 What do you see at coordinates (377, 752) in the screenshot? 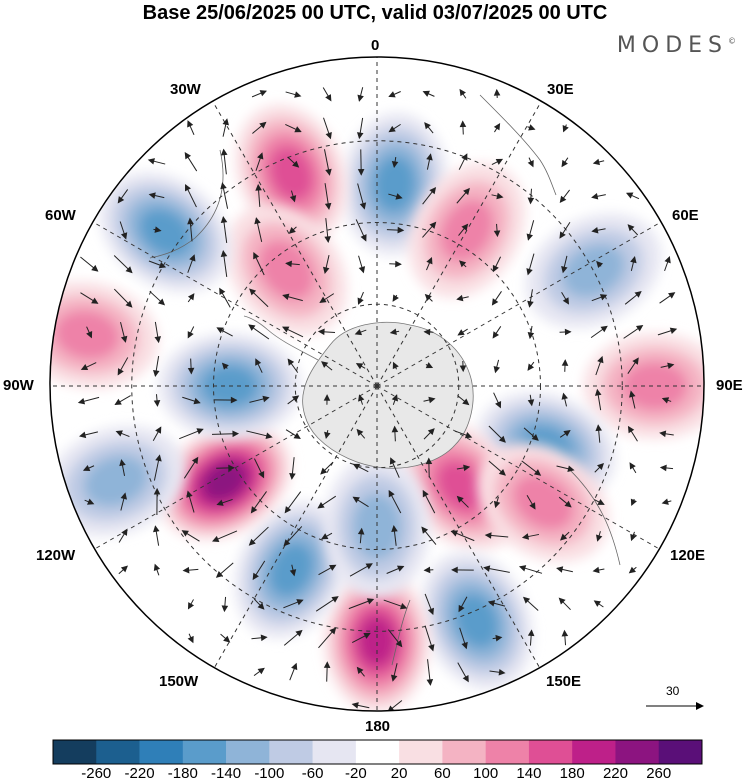
I see `colorbar` at bounding box center [377, 752].